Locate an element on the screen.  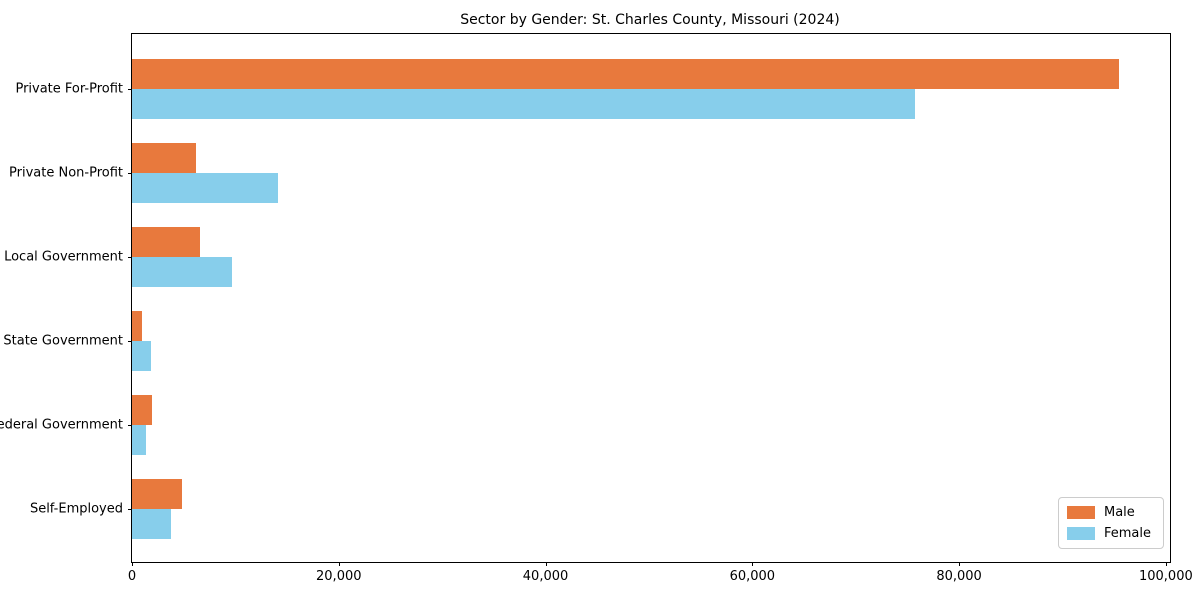
x-axis-tick-label: 60,000 is located at coordinates (752, 576).